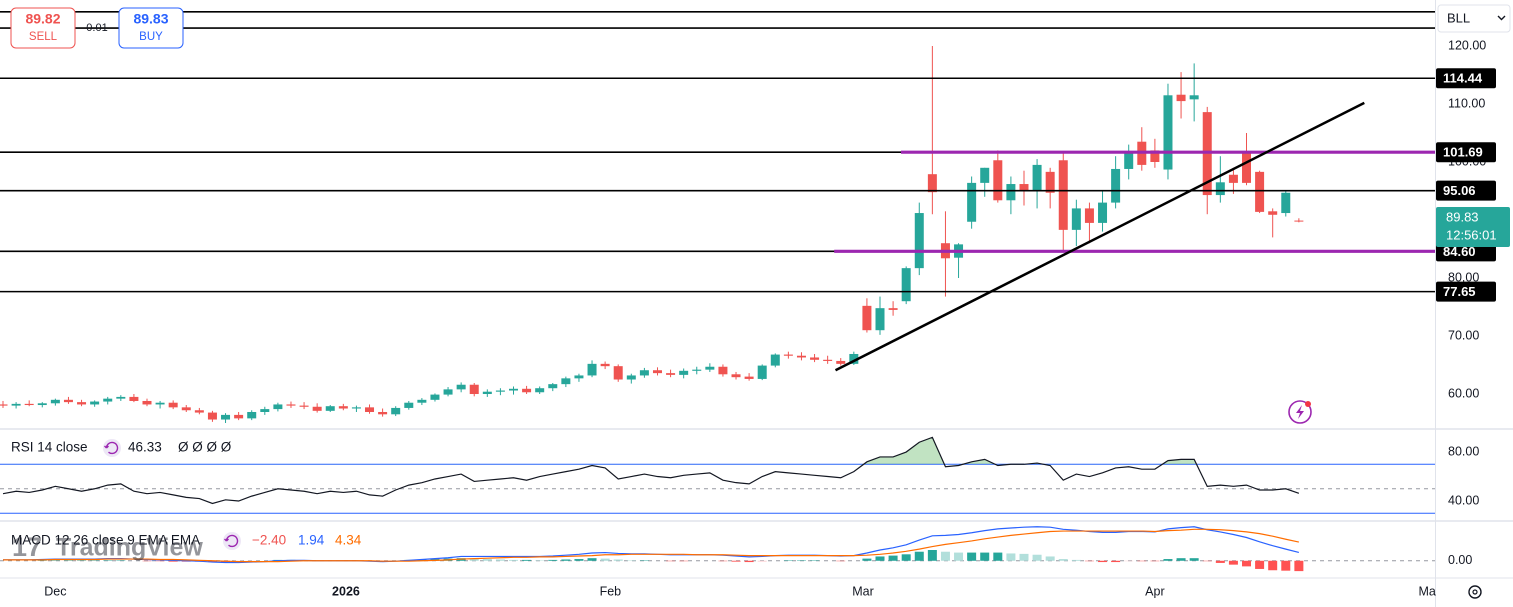 This screenshot has height=607, width=1513. I want to click on spread: 0.01, so click(96, 28).